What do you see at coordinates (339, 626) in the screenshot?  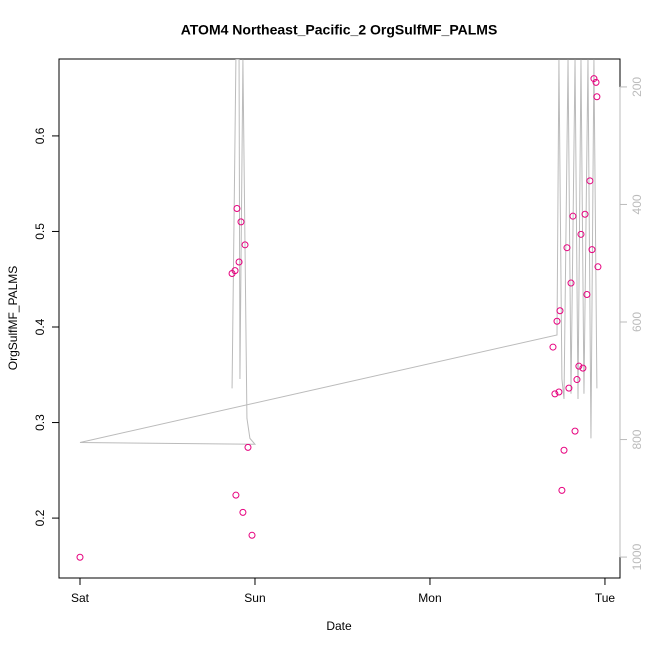 I see `x-axis-label: Date` at bounding box center [339, 626].